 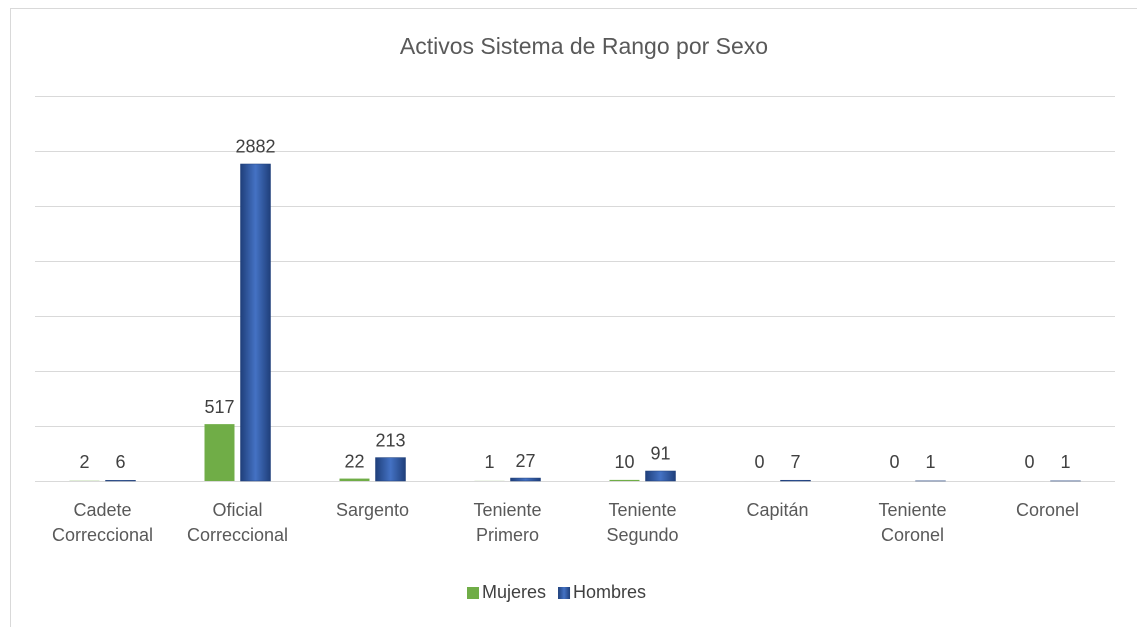 What do you see at coordinates (777, 510) in the screenshot?
I see `x-tick-label: Capitán` at bounding box center [777, 510].